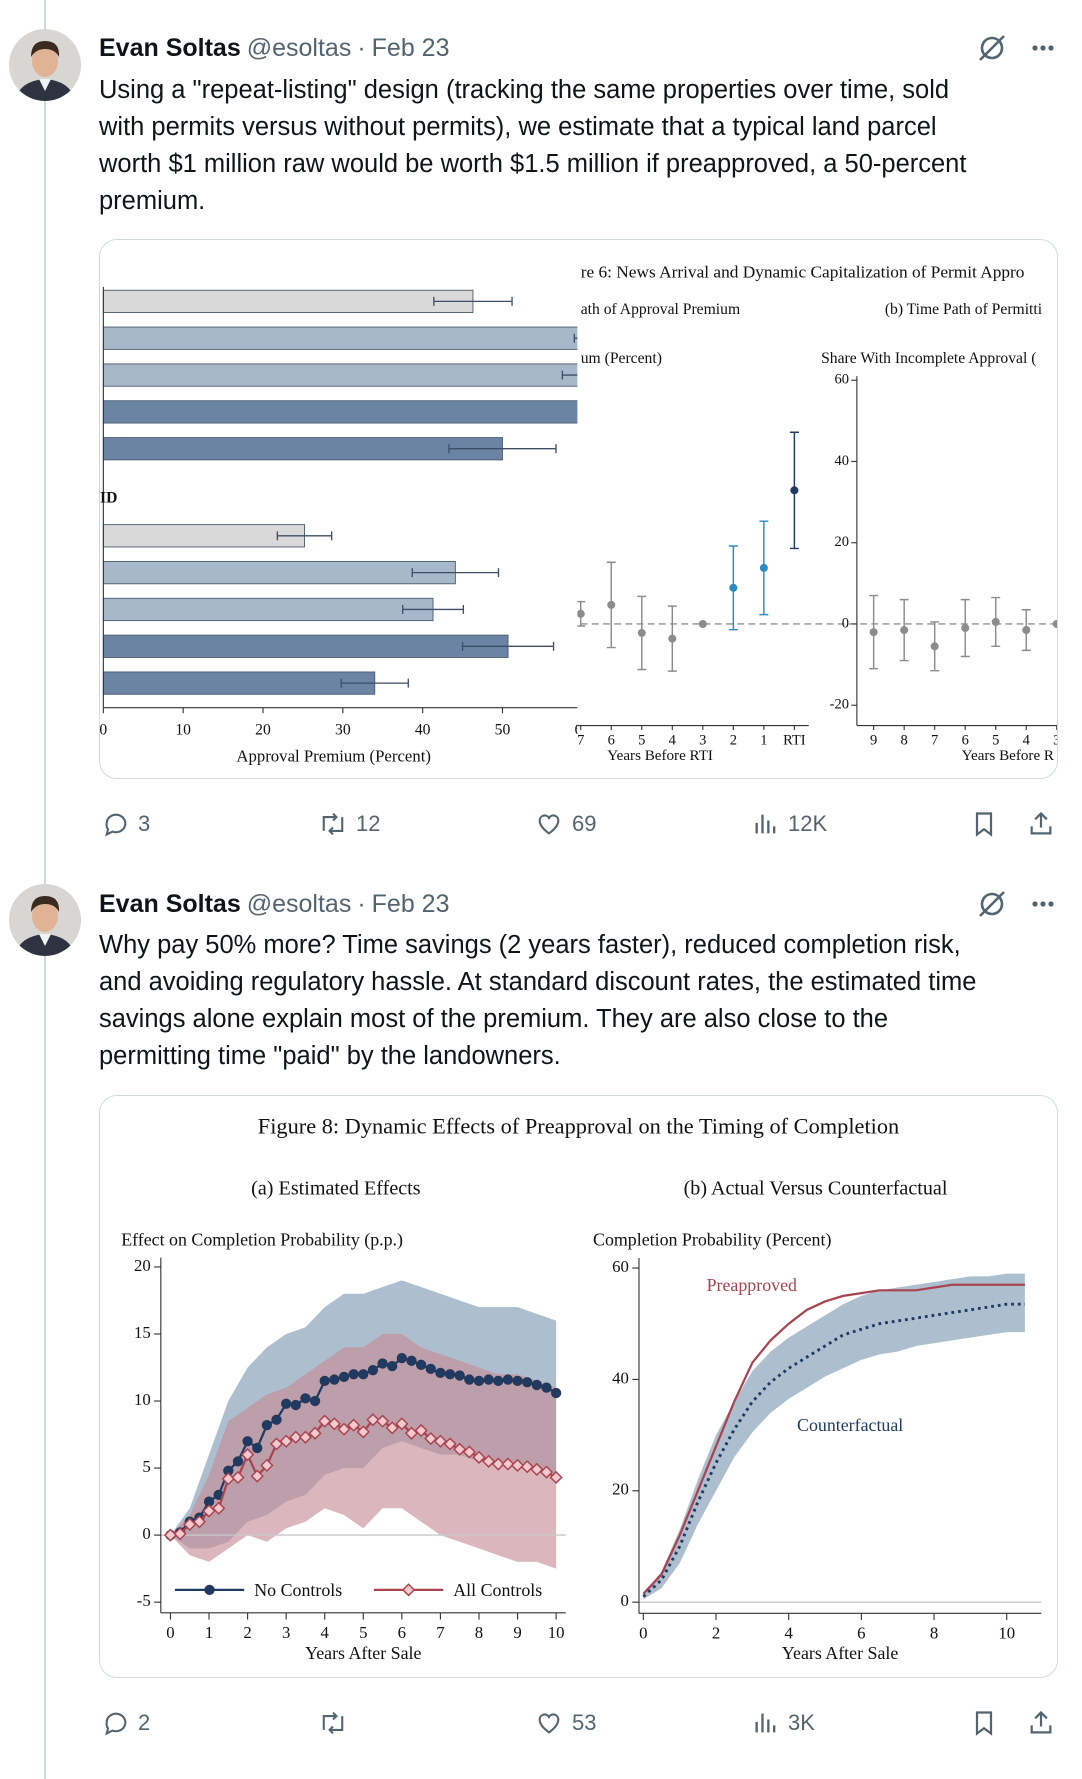 This screenshot has height=1779, width=1082. Describe the element at coordinates (1006, 1632) in the screenshot. I see `x-tick-label: 10` at that location.